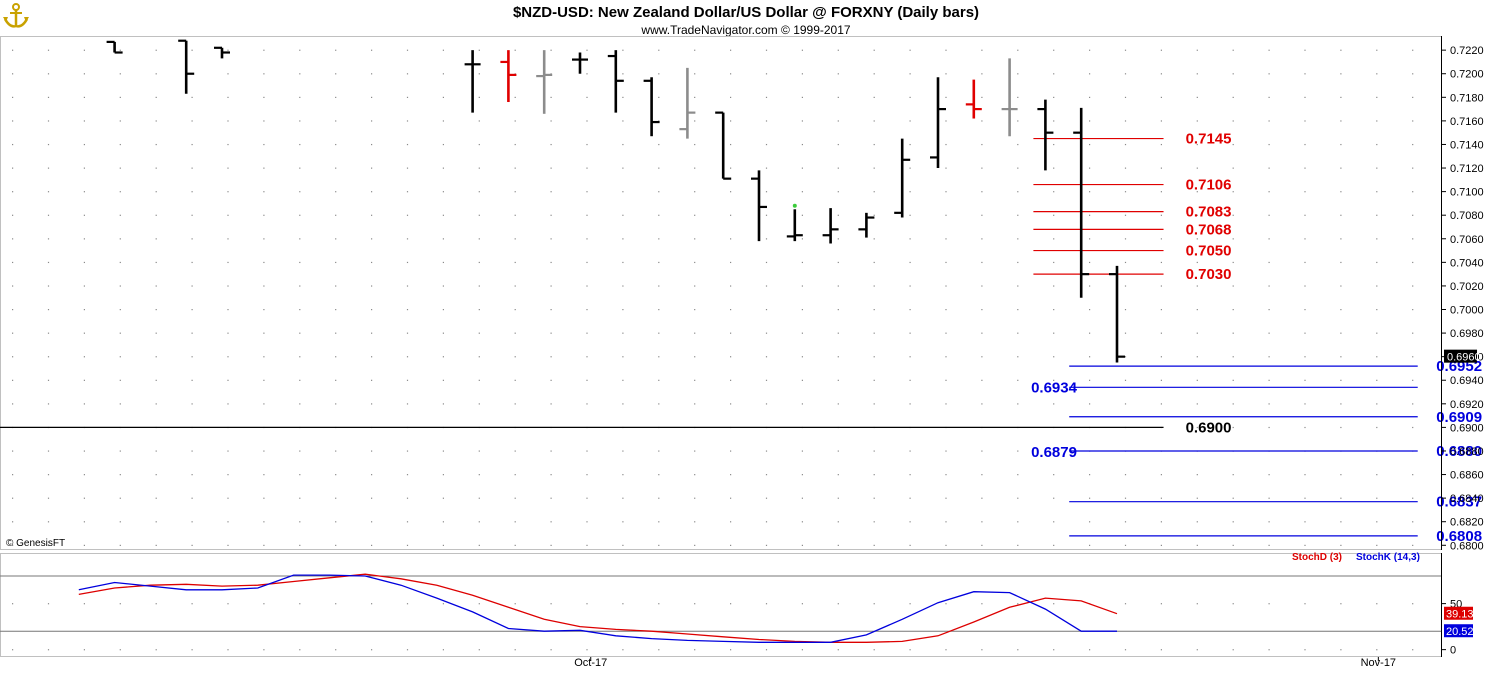 The height and width of the screenshot is (673, 1492). Describe the element at coordinates (1209, 212) in the screenshot. I see `level-label: 0.7083` at that location.